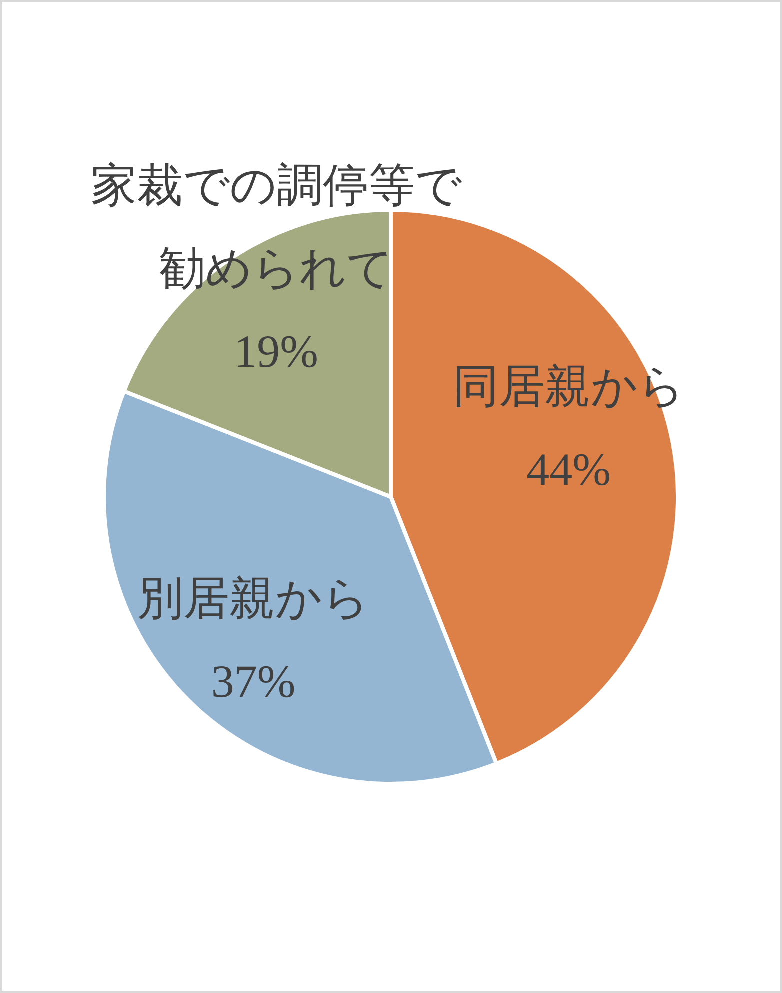 Image resolution: width=782 pixels, height=993 pixels. What do you see at coordinates (276, 352) in the screenshot?
I see `data-label: 19%` at bounding box center [276, 352].